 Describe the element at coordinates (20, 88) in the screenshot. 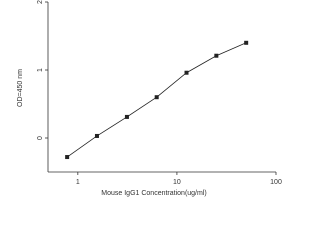

I see `y-axis-label: OD=450 nm` at that location.